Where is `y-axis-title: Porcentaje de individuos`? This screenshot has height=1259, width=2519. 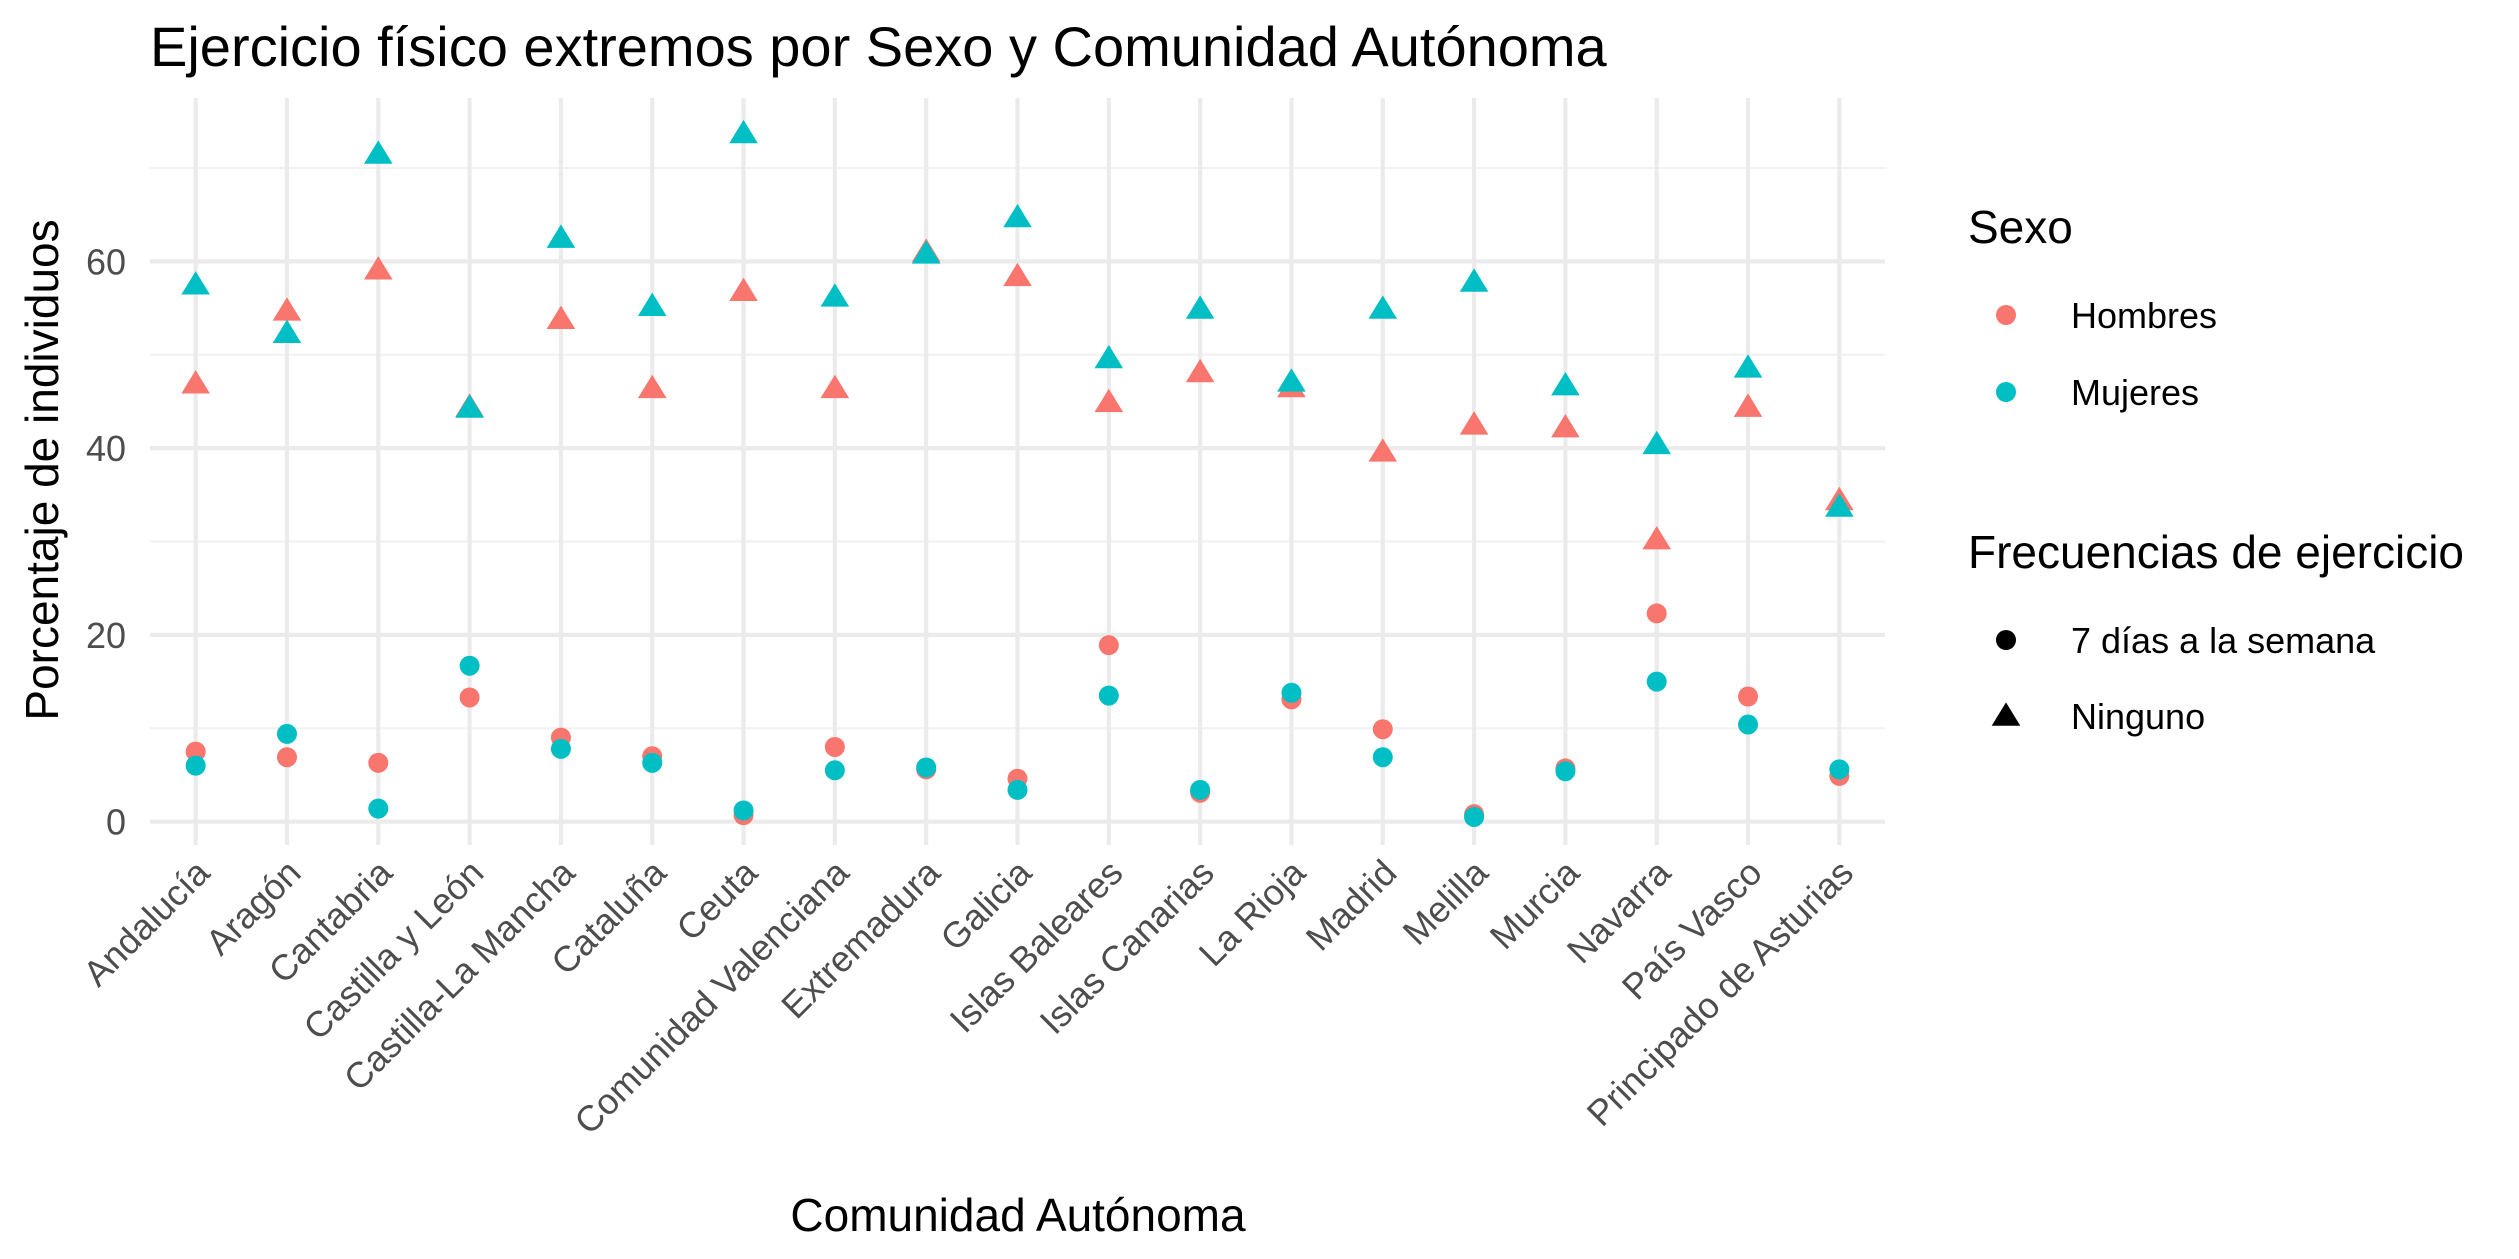 y-axis-title: Porcentaje de individuos is located at coordinates (42, 469).